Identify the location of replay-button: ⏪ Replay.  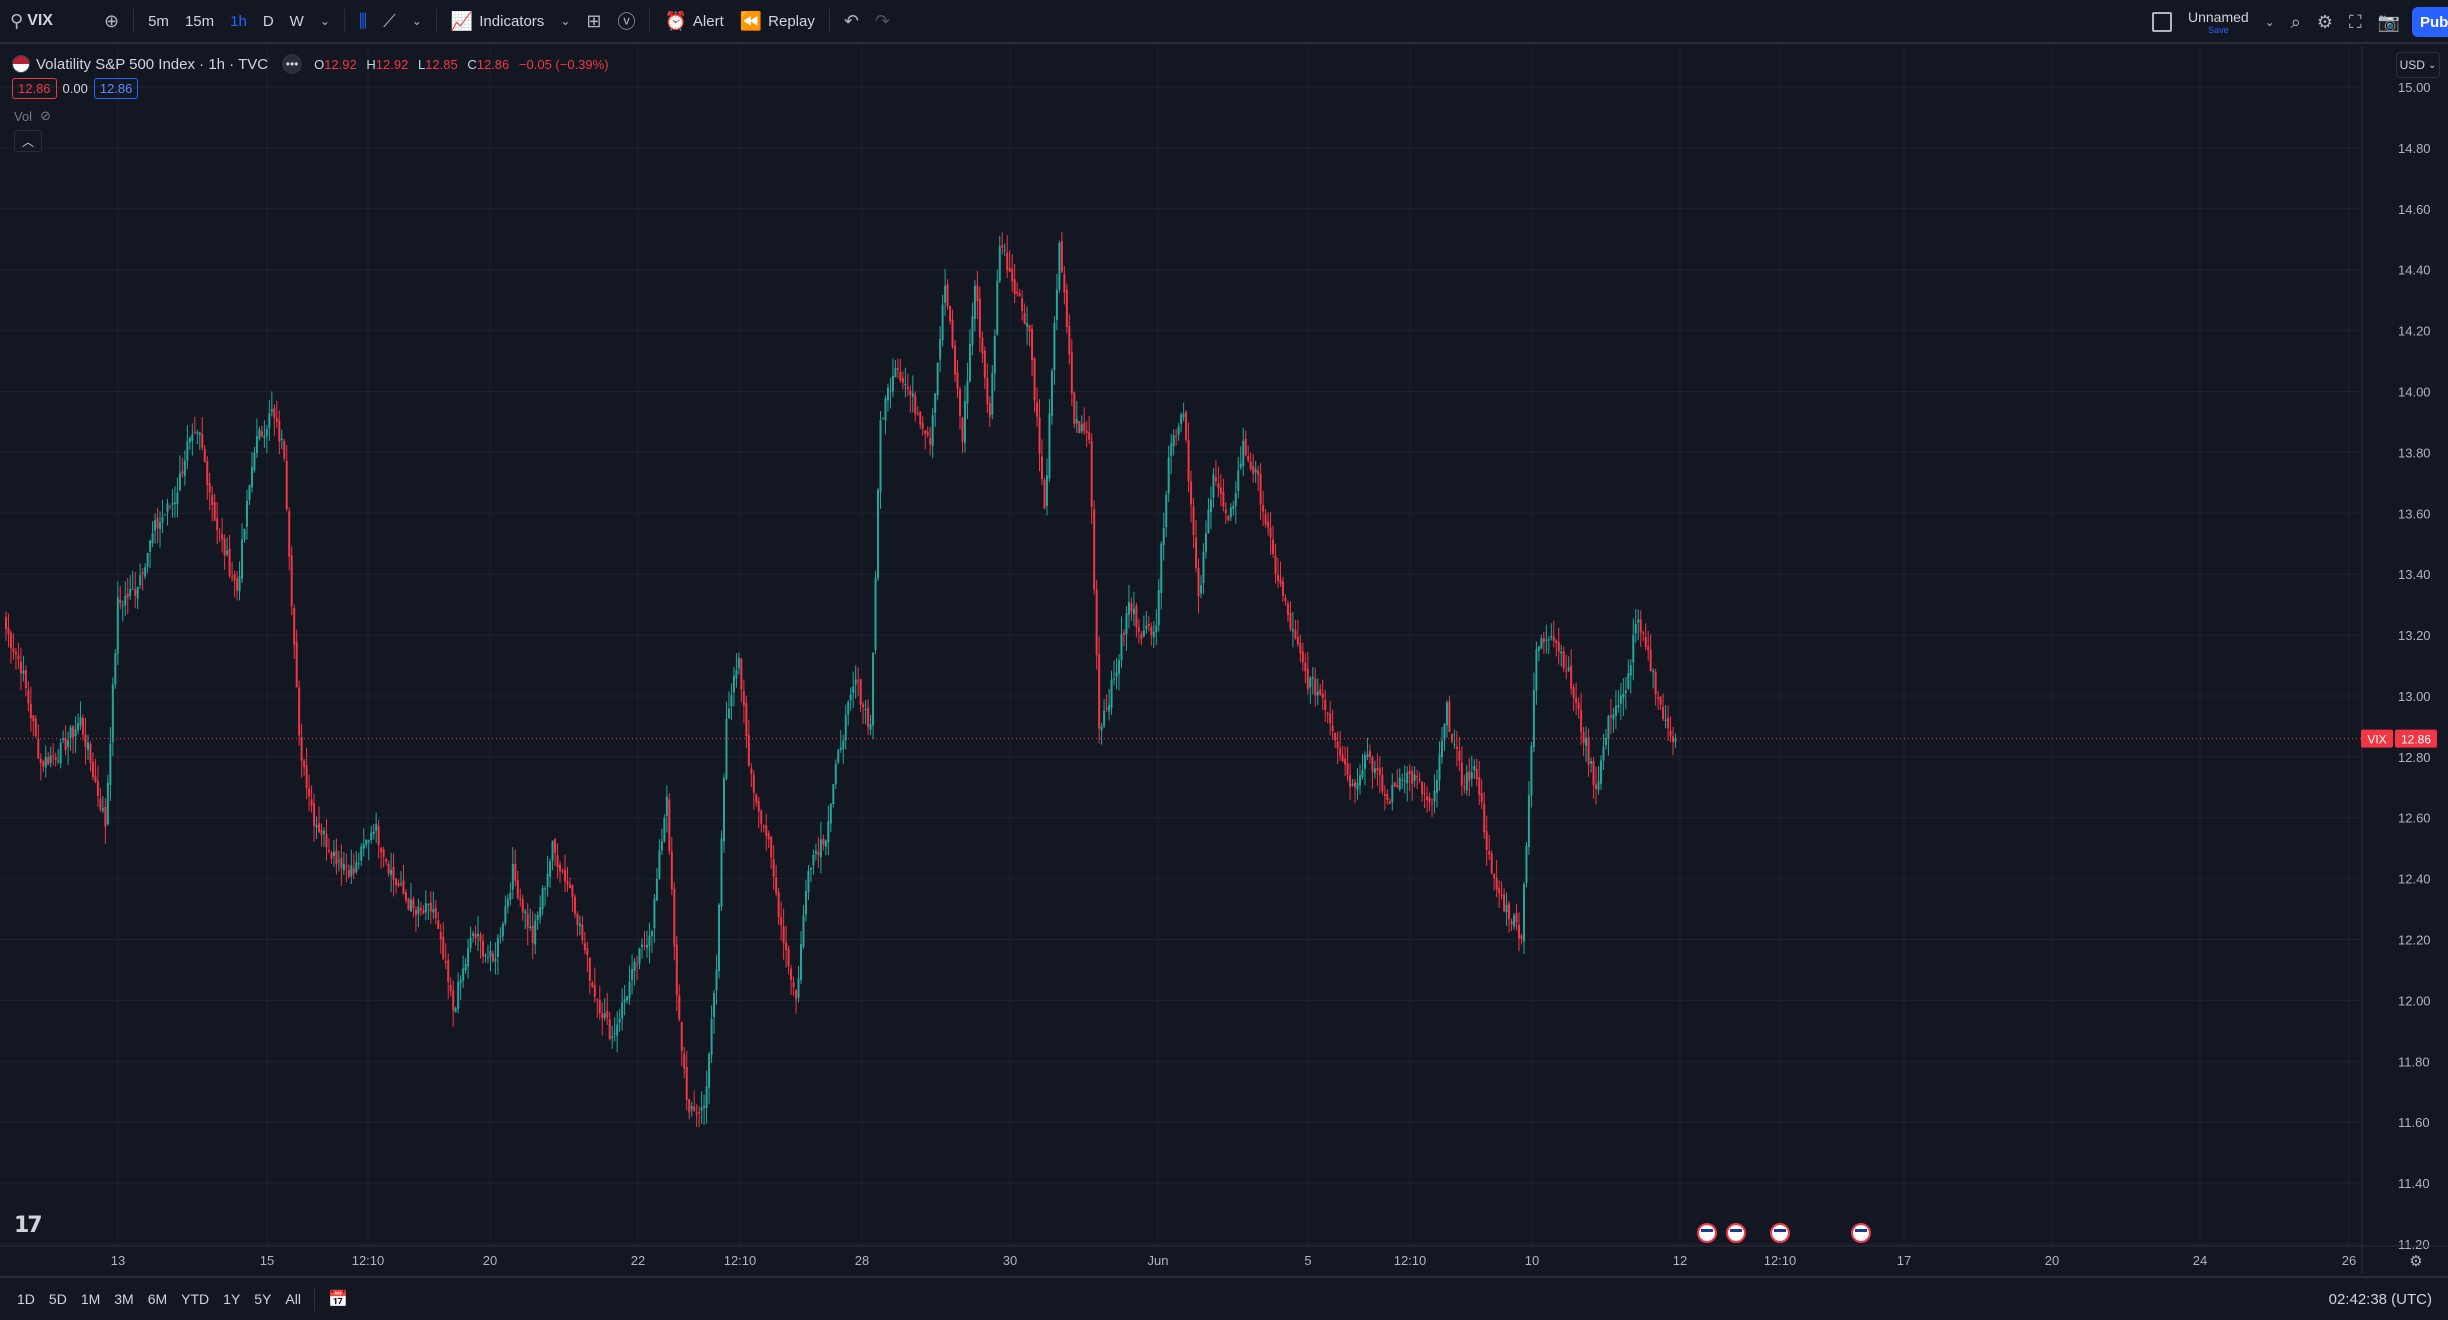
(777, 21).